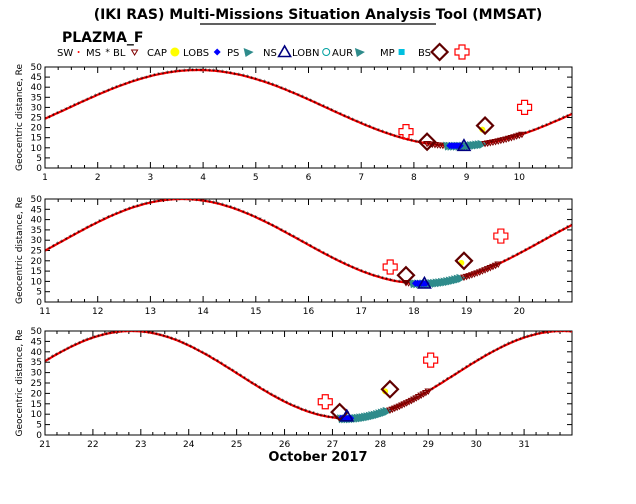  What do you see at coordinates (461, 278) in the screenshot?
I see `ps-point` at bounding box center [461, 278].